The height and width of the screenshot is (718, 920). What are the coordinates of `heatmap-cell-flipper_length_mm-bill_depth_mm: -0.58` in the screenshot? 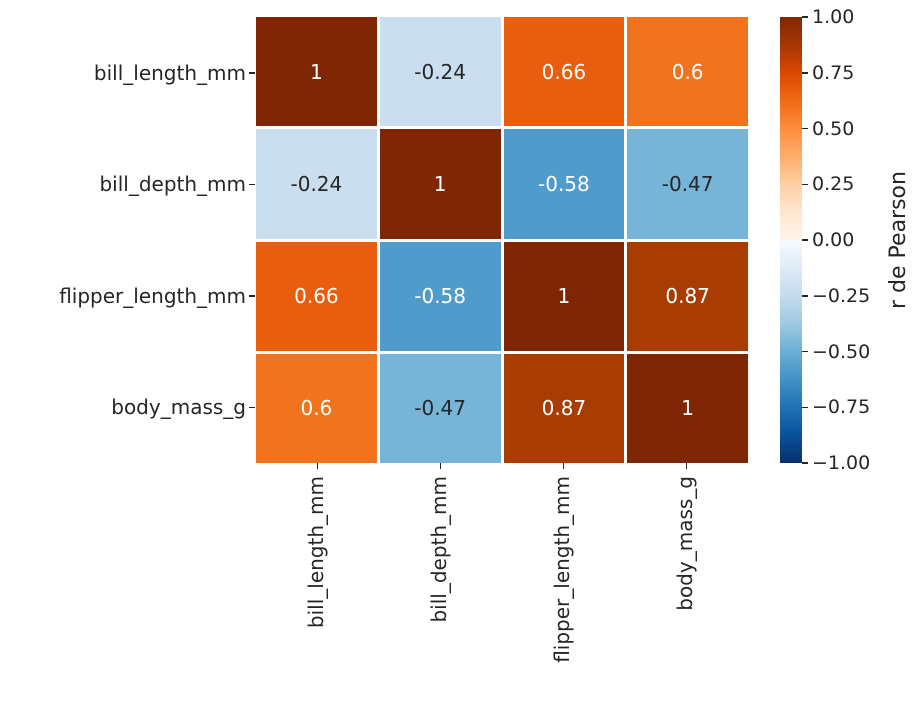 It's located at (440, 296).